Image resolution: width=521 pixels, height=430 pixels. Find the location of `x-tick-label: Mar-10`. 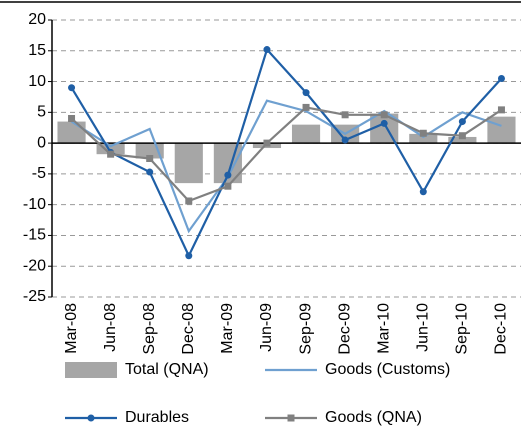

x-tick-label: Mar-10 is located at coordinates (383, 328).